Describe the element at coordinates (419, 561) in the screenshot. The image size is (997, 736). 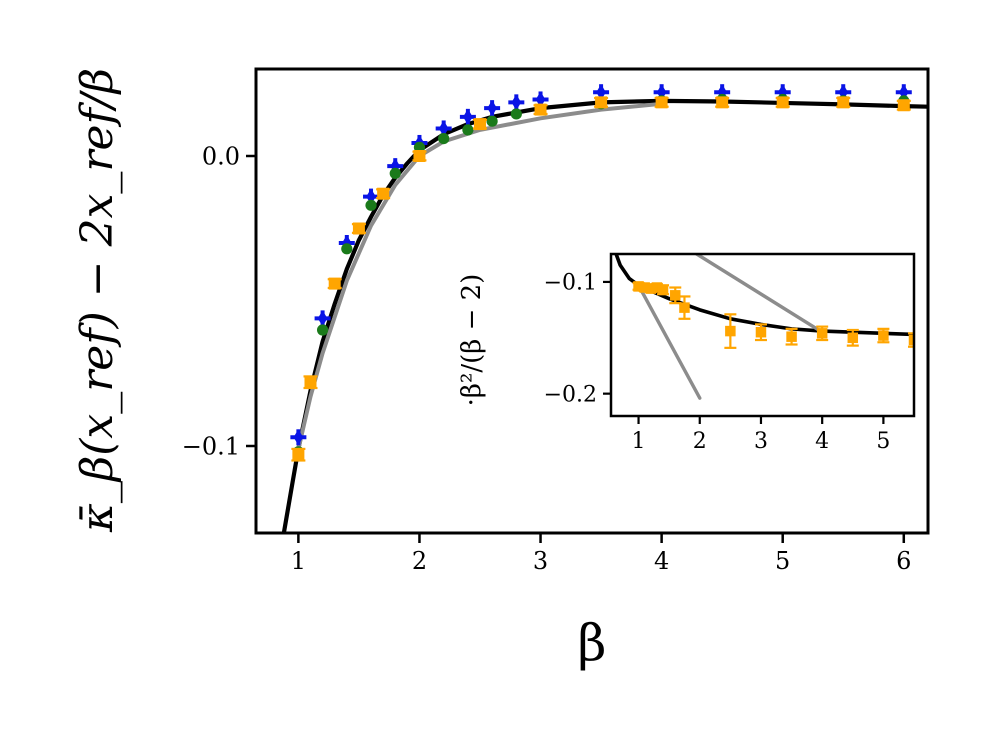
I see `main-x-tick-label: 2` at that location.